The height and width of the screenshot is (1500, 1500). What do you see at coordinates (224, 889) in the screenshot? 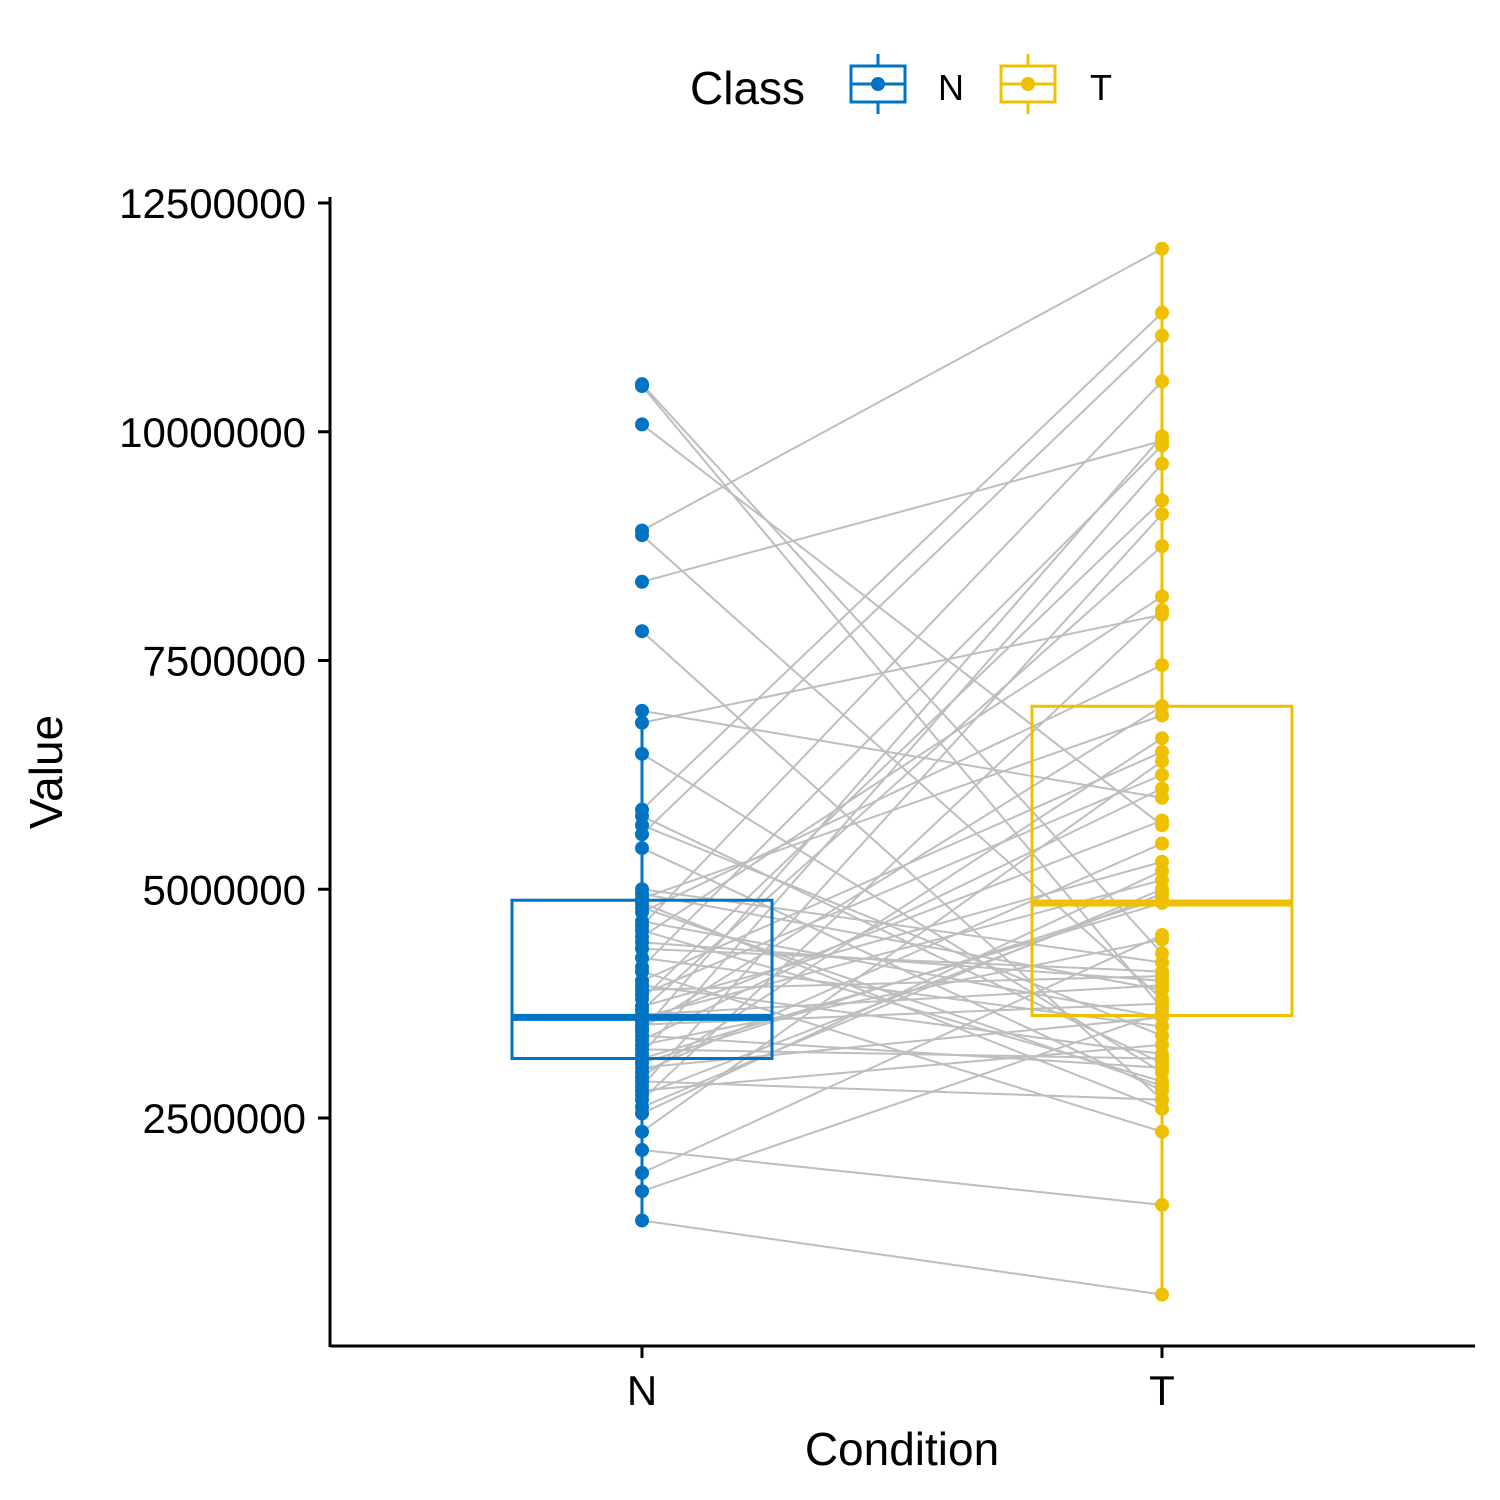
I see `y-tick-label: 5000000` at bounding box center [224, 889].